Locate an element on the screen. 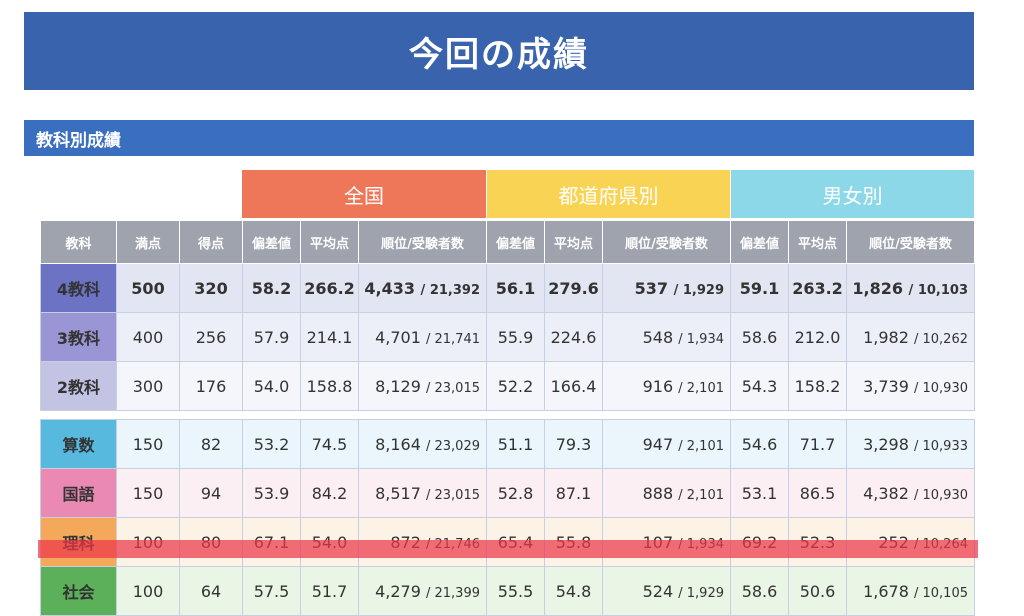  row-separator is located at coordinates (507, 415).